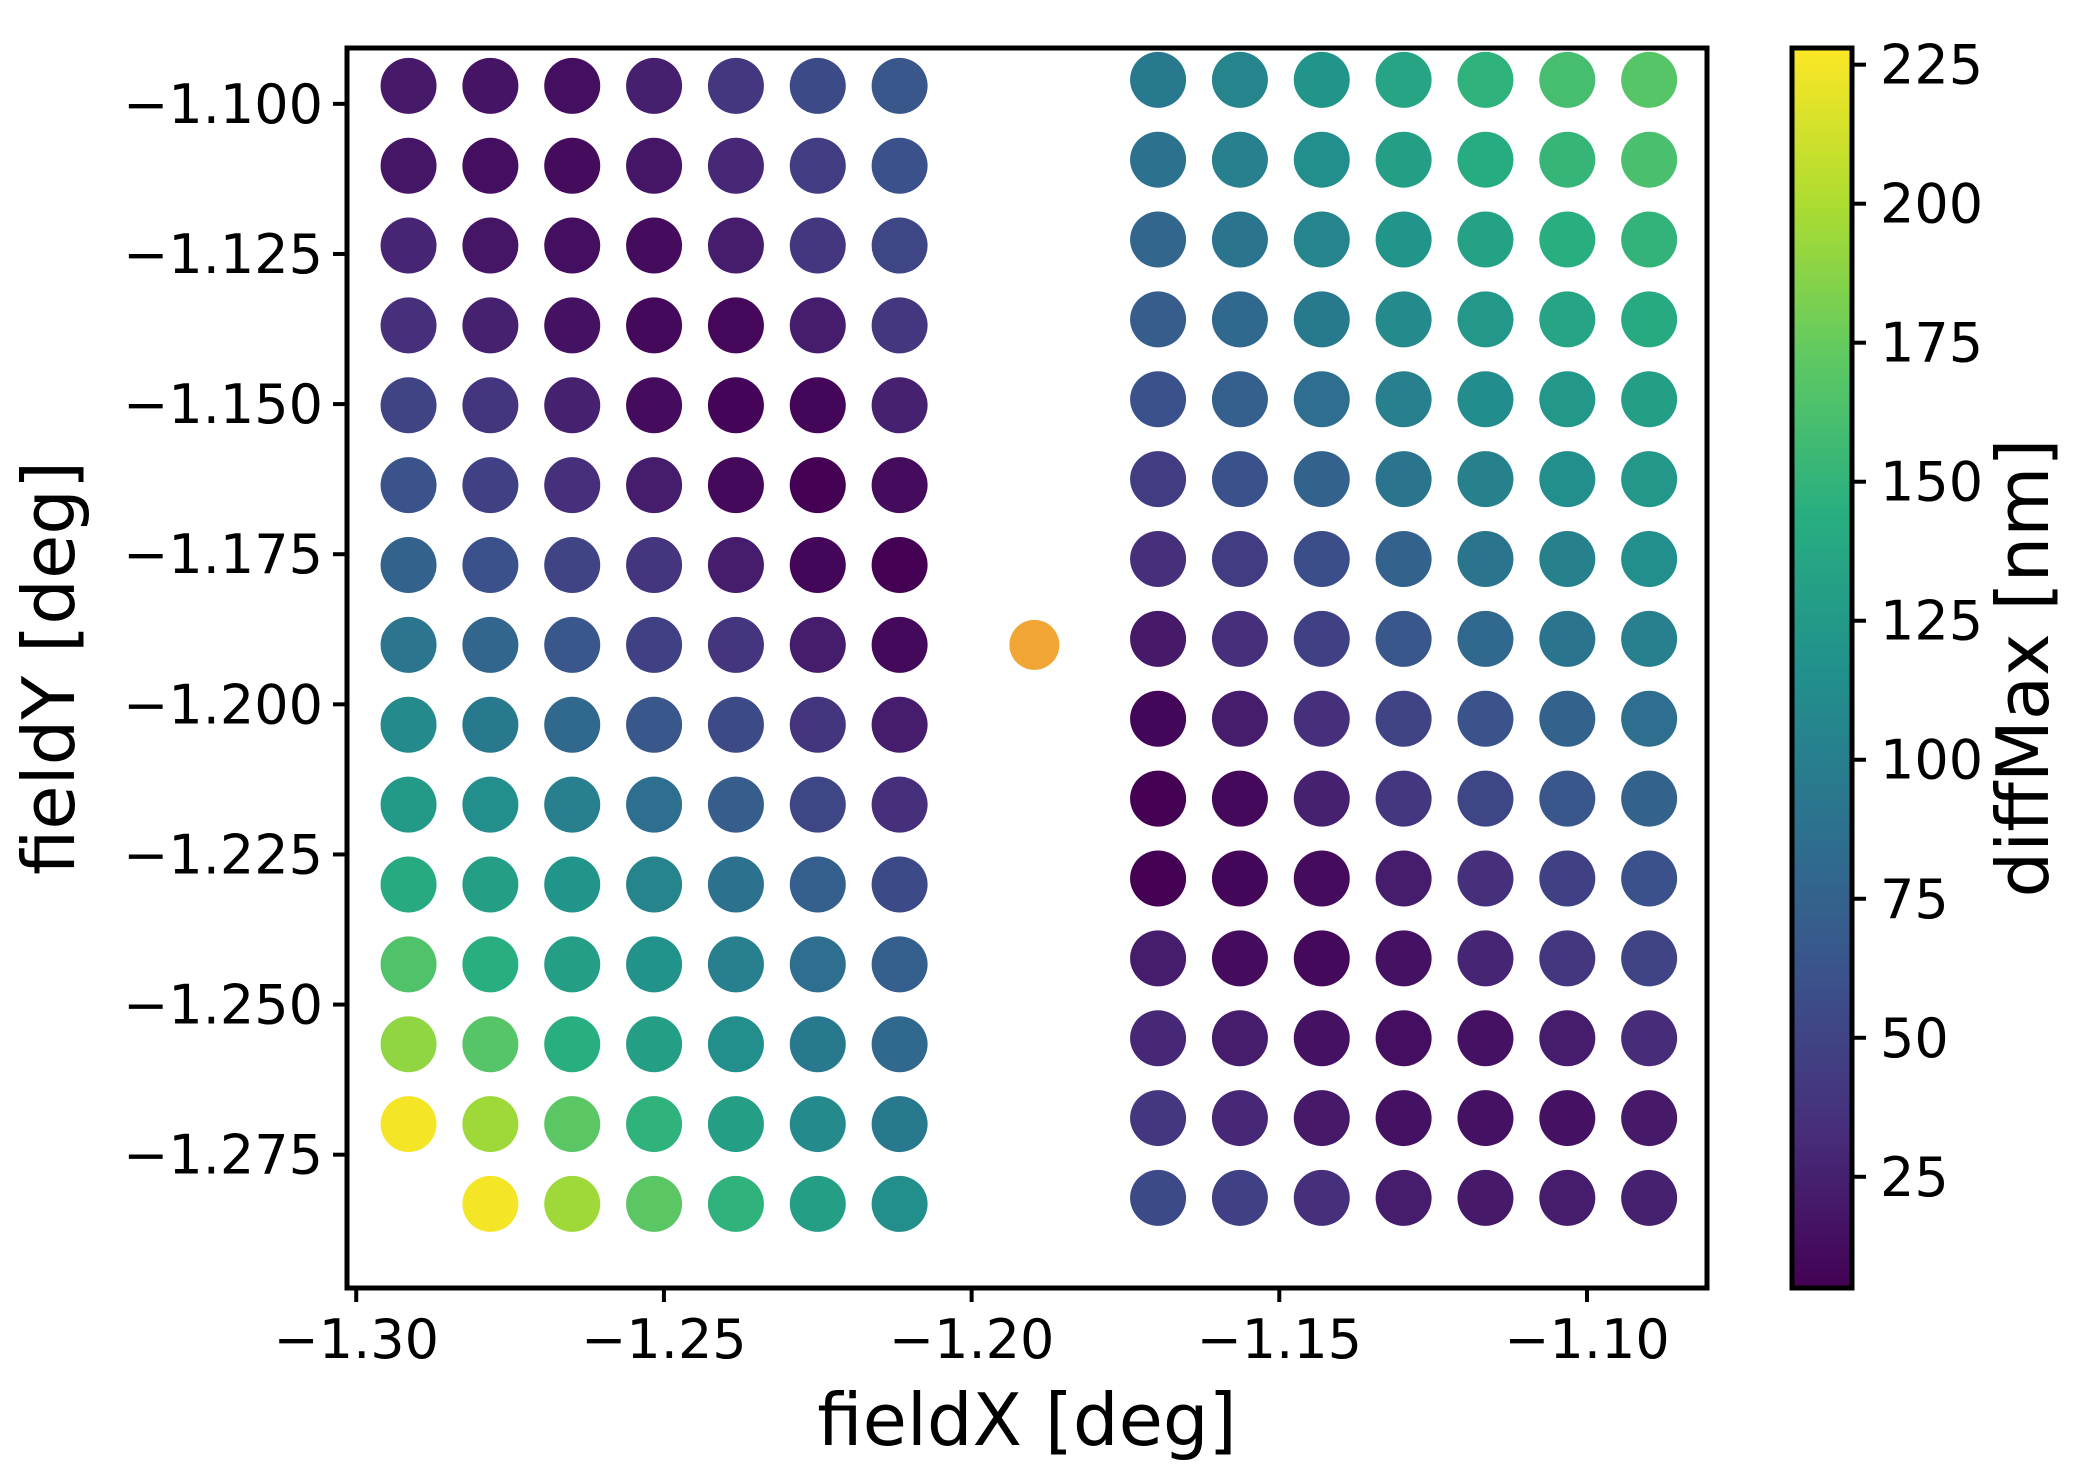 Image resolution: width=2080 pixels, height=1474 pixels. Describe the element at coordinates (1914, 899) in the screenshot. I see `colorbar-tick-label: 75` at that location.